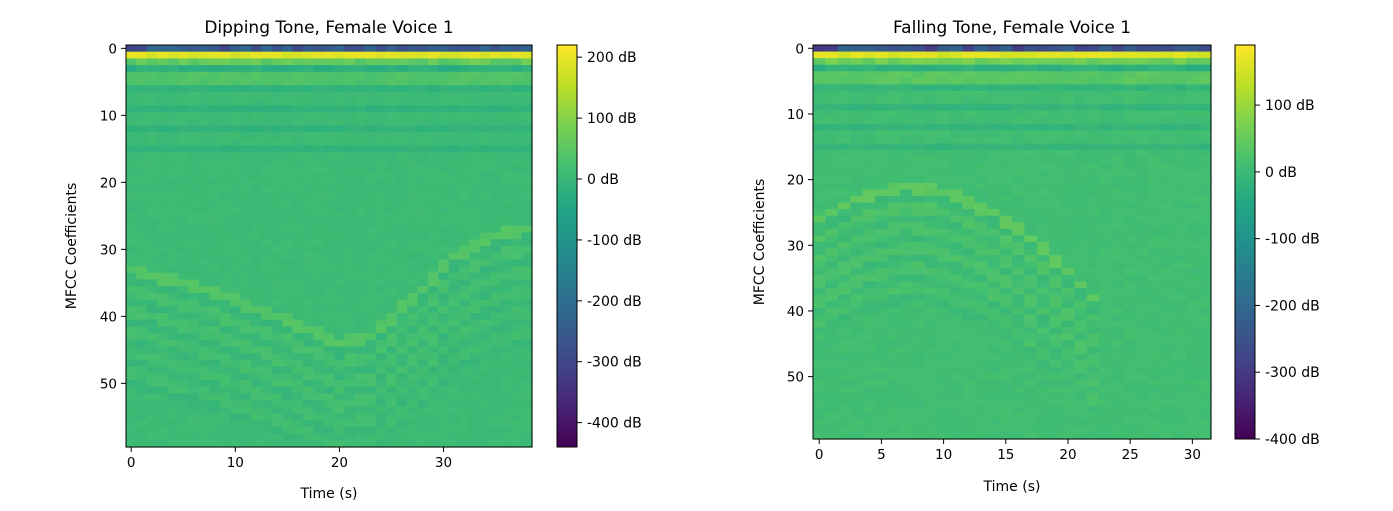  Describe the element at coordinates (108, 317) in the screenshot. I see `y-tick-label: 40` at that location.